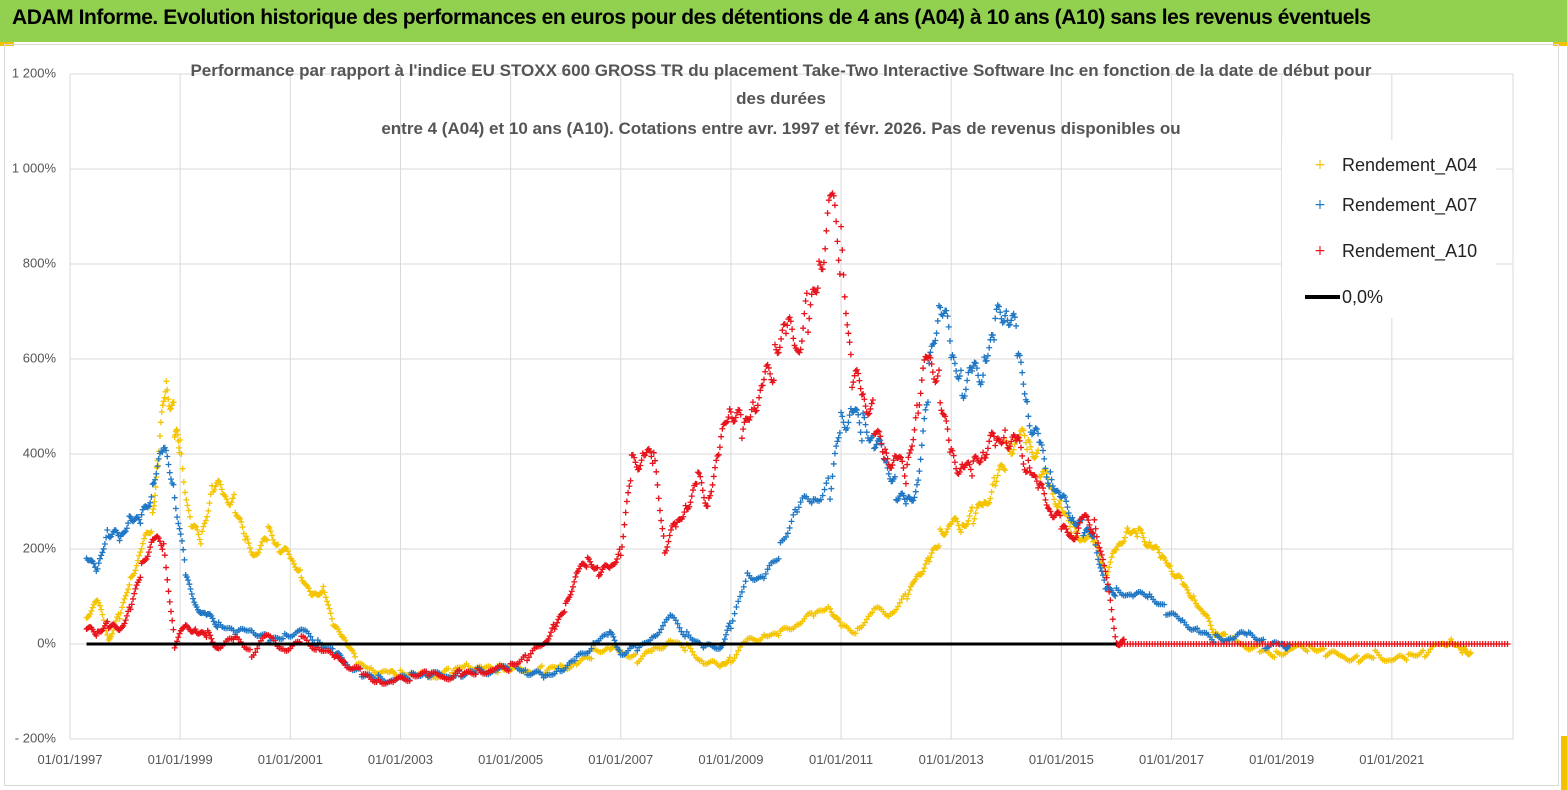 The image size is (1567, 790). I want to click on legend-label-A07: Rendement_A07, so click(1409, 205).